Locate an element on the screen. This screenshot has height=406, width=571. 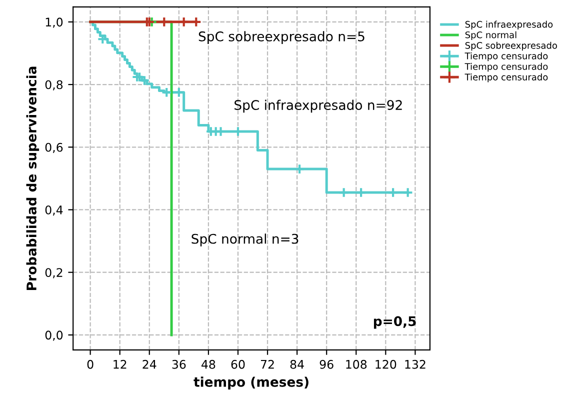
y-tick-label: 0,8 is located at coordinates (54, 85).